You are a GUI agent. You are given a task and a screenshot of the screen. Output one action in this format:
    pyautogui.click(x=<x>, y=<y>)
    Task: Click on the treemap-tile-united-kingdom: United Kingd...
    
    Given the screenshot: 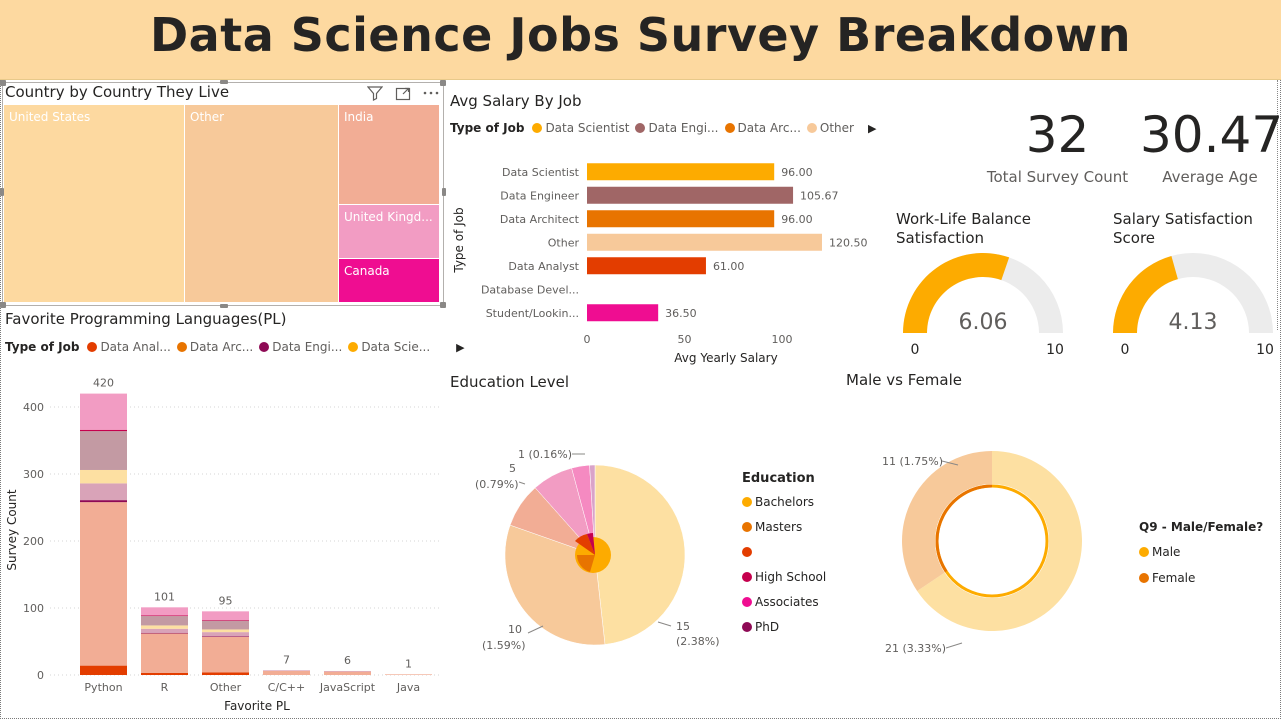 What is the action you would take?
    pyautogui.click(x=389, y=231)
    